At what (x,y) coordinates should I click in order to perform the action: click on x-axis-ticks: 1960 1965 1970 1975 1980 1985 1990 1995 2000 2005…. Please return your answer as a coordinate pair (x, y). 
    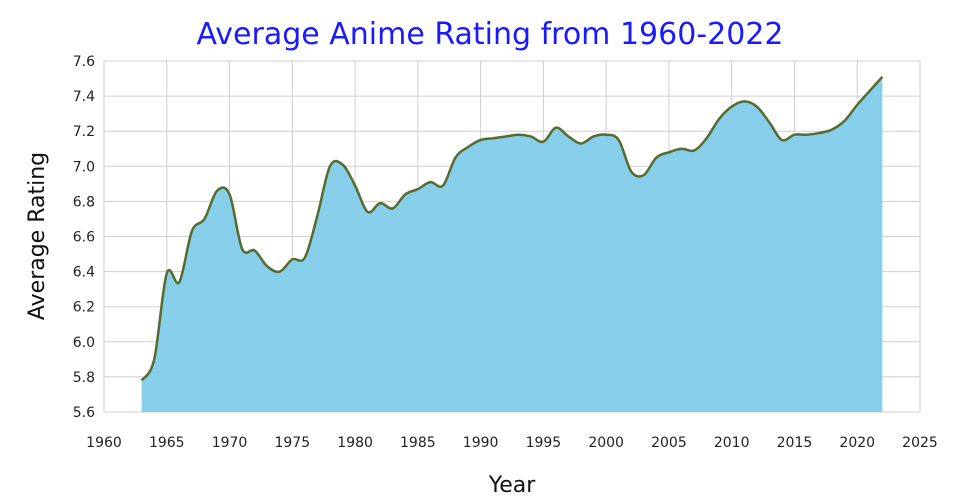
    Looking at the image, I should click on (512, 443).